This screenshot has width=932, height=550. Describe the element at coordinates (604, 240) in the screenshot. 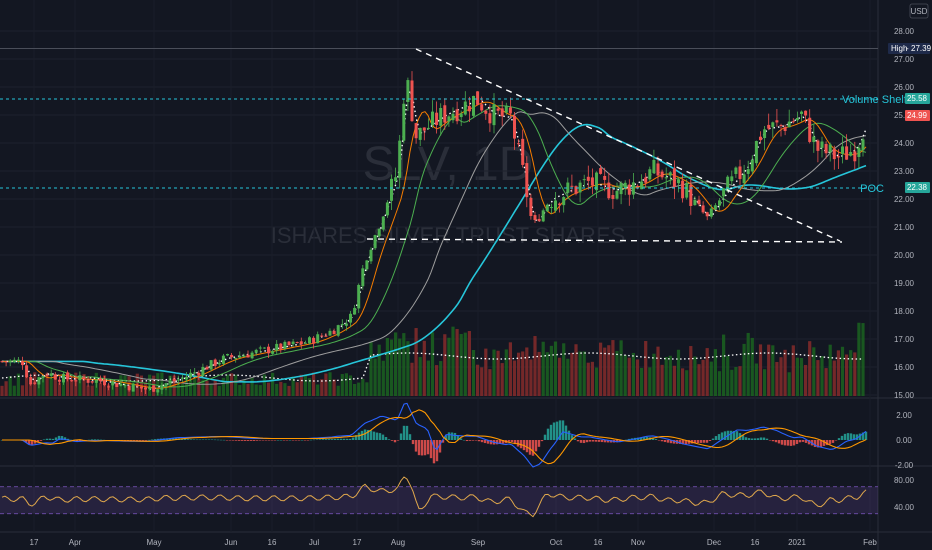

I see `support-trendline` at that location.